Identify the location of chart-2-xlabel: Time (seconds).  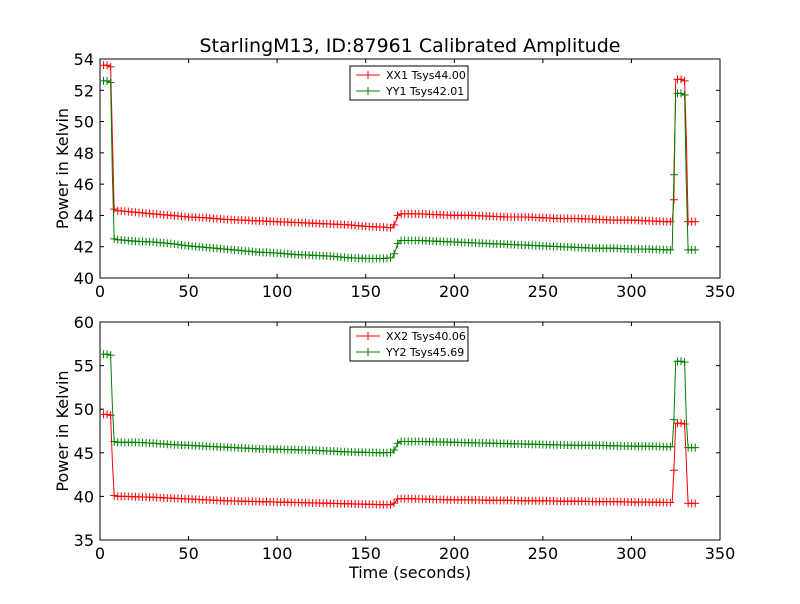
(409, 572).